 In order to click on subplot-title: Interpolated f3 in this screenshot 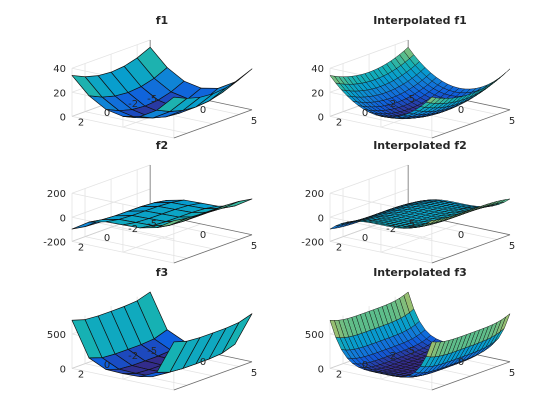, I will do `click(420, 272)`.